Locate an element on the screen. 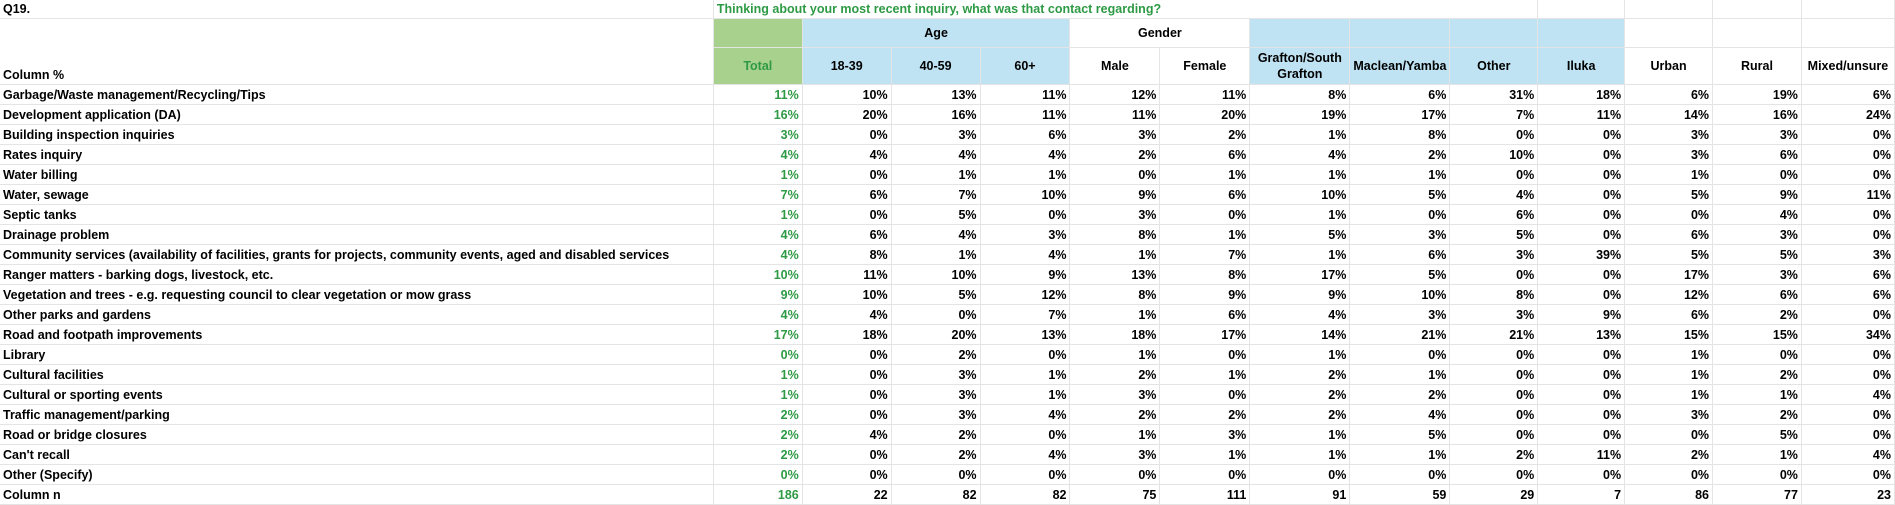  table-cell: 23 is located at coordinates (1848, 494).